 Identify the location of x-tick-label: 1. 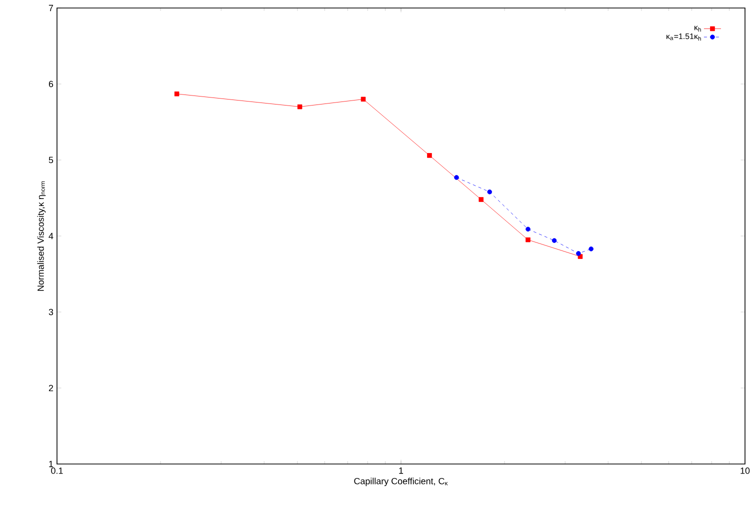
(401, 471).